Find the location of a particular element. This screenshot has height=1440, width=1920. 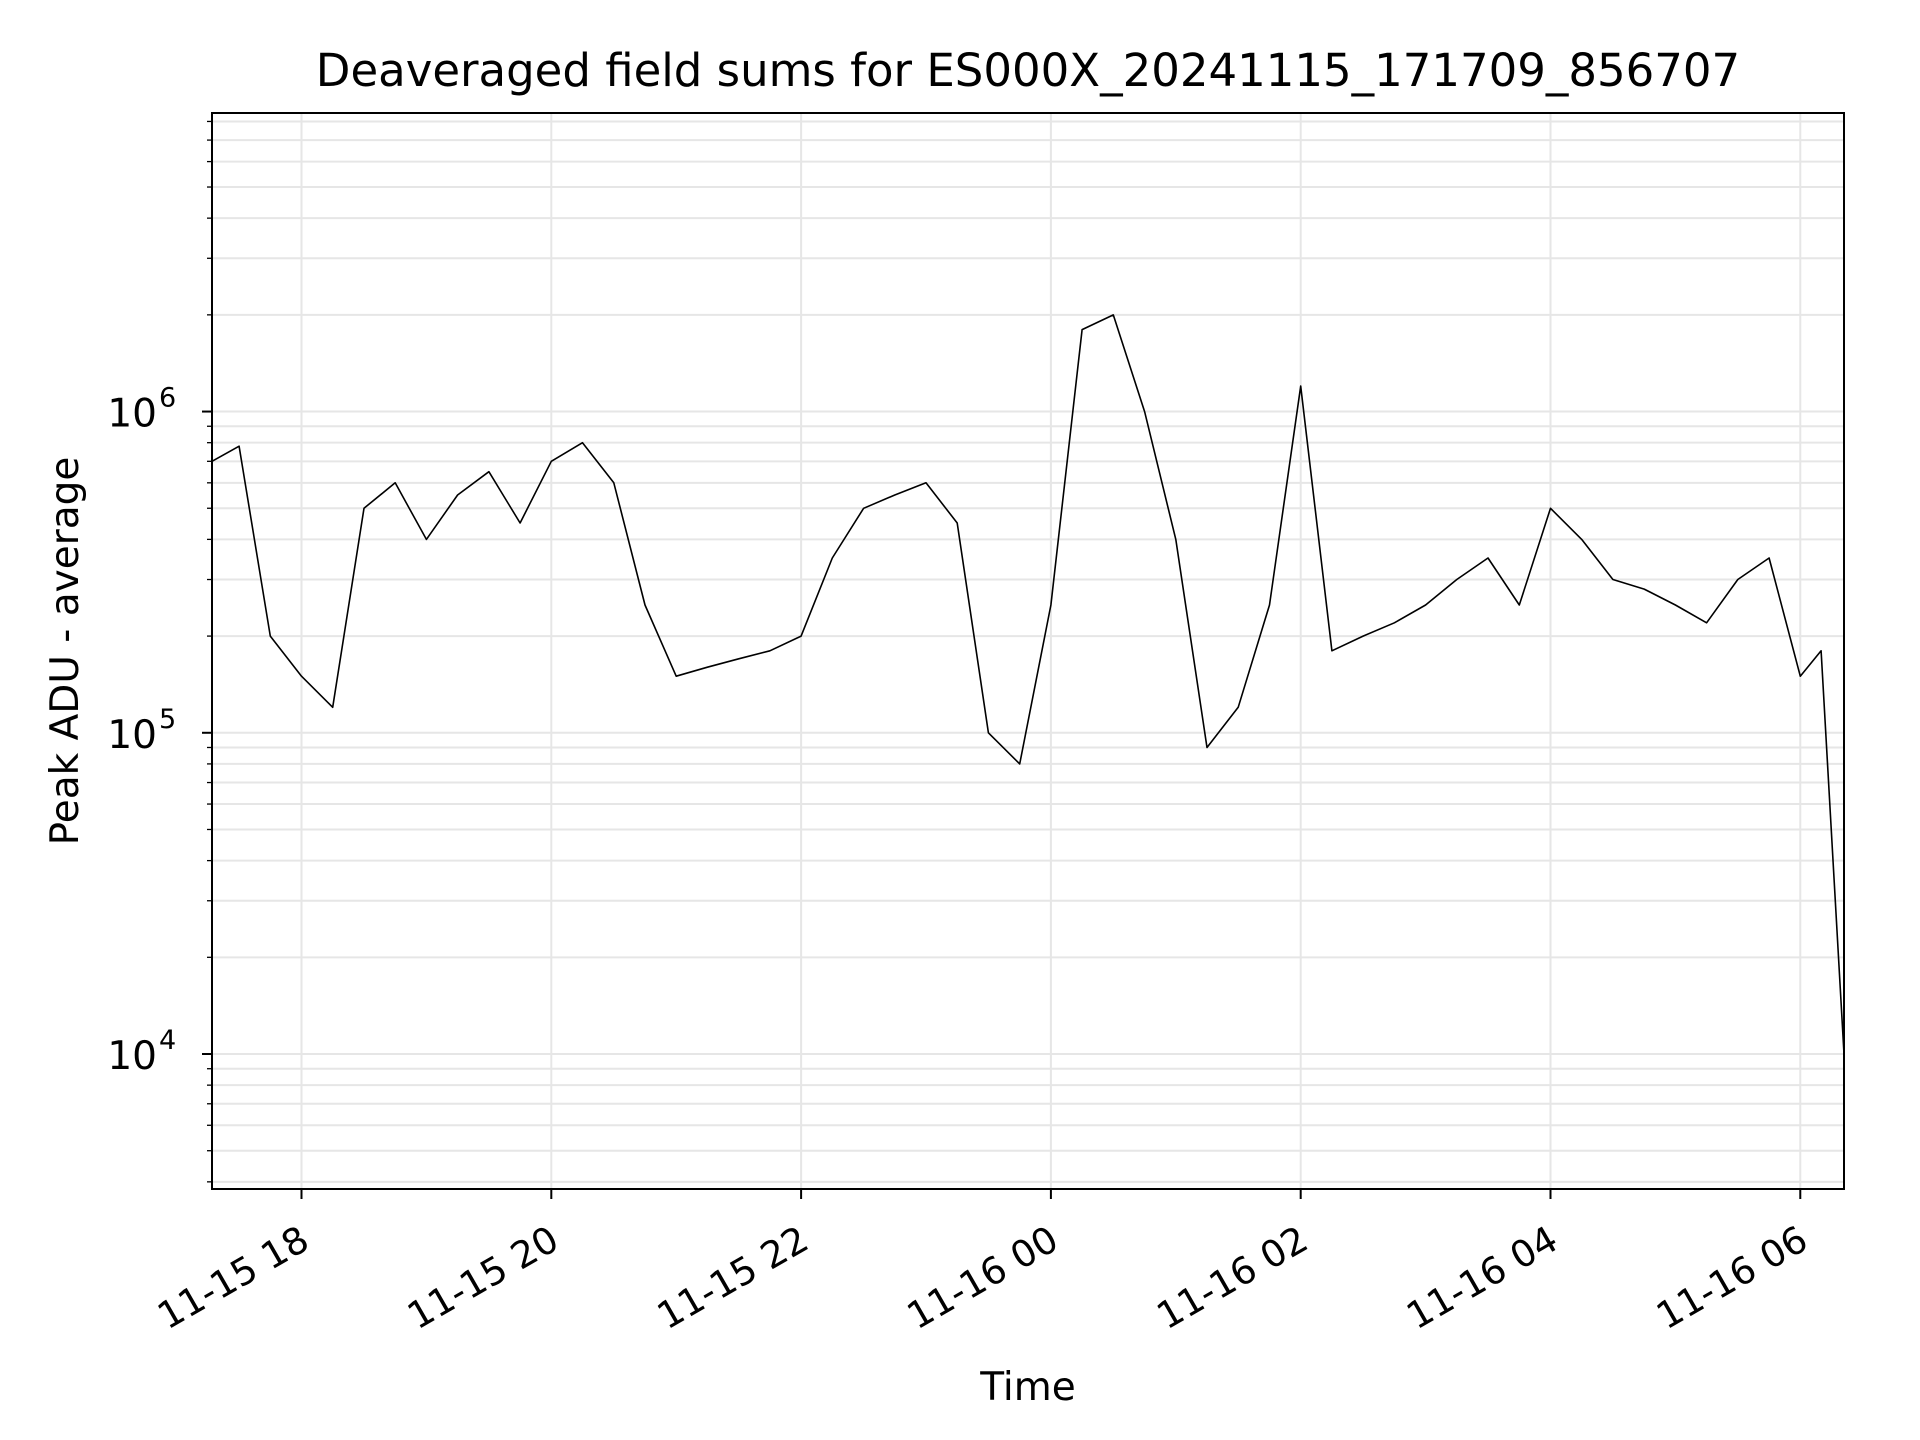

y-tick-label-exponent: 5 is located at coordinates (167, 719).